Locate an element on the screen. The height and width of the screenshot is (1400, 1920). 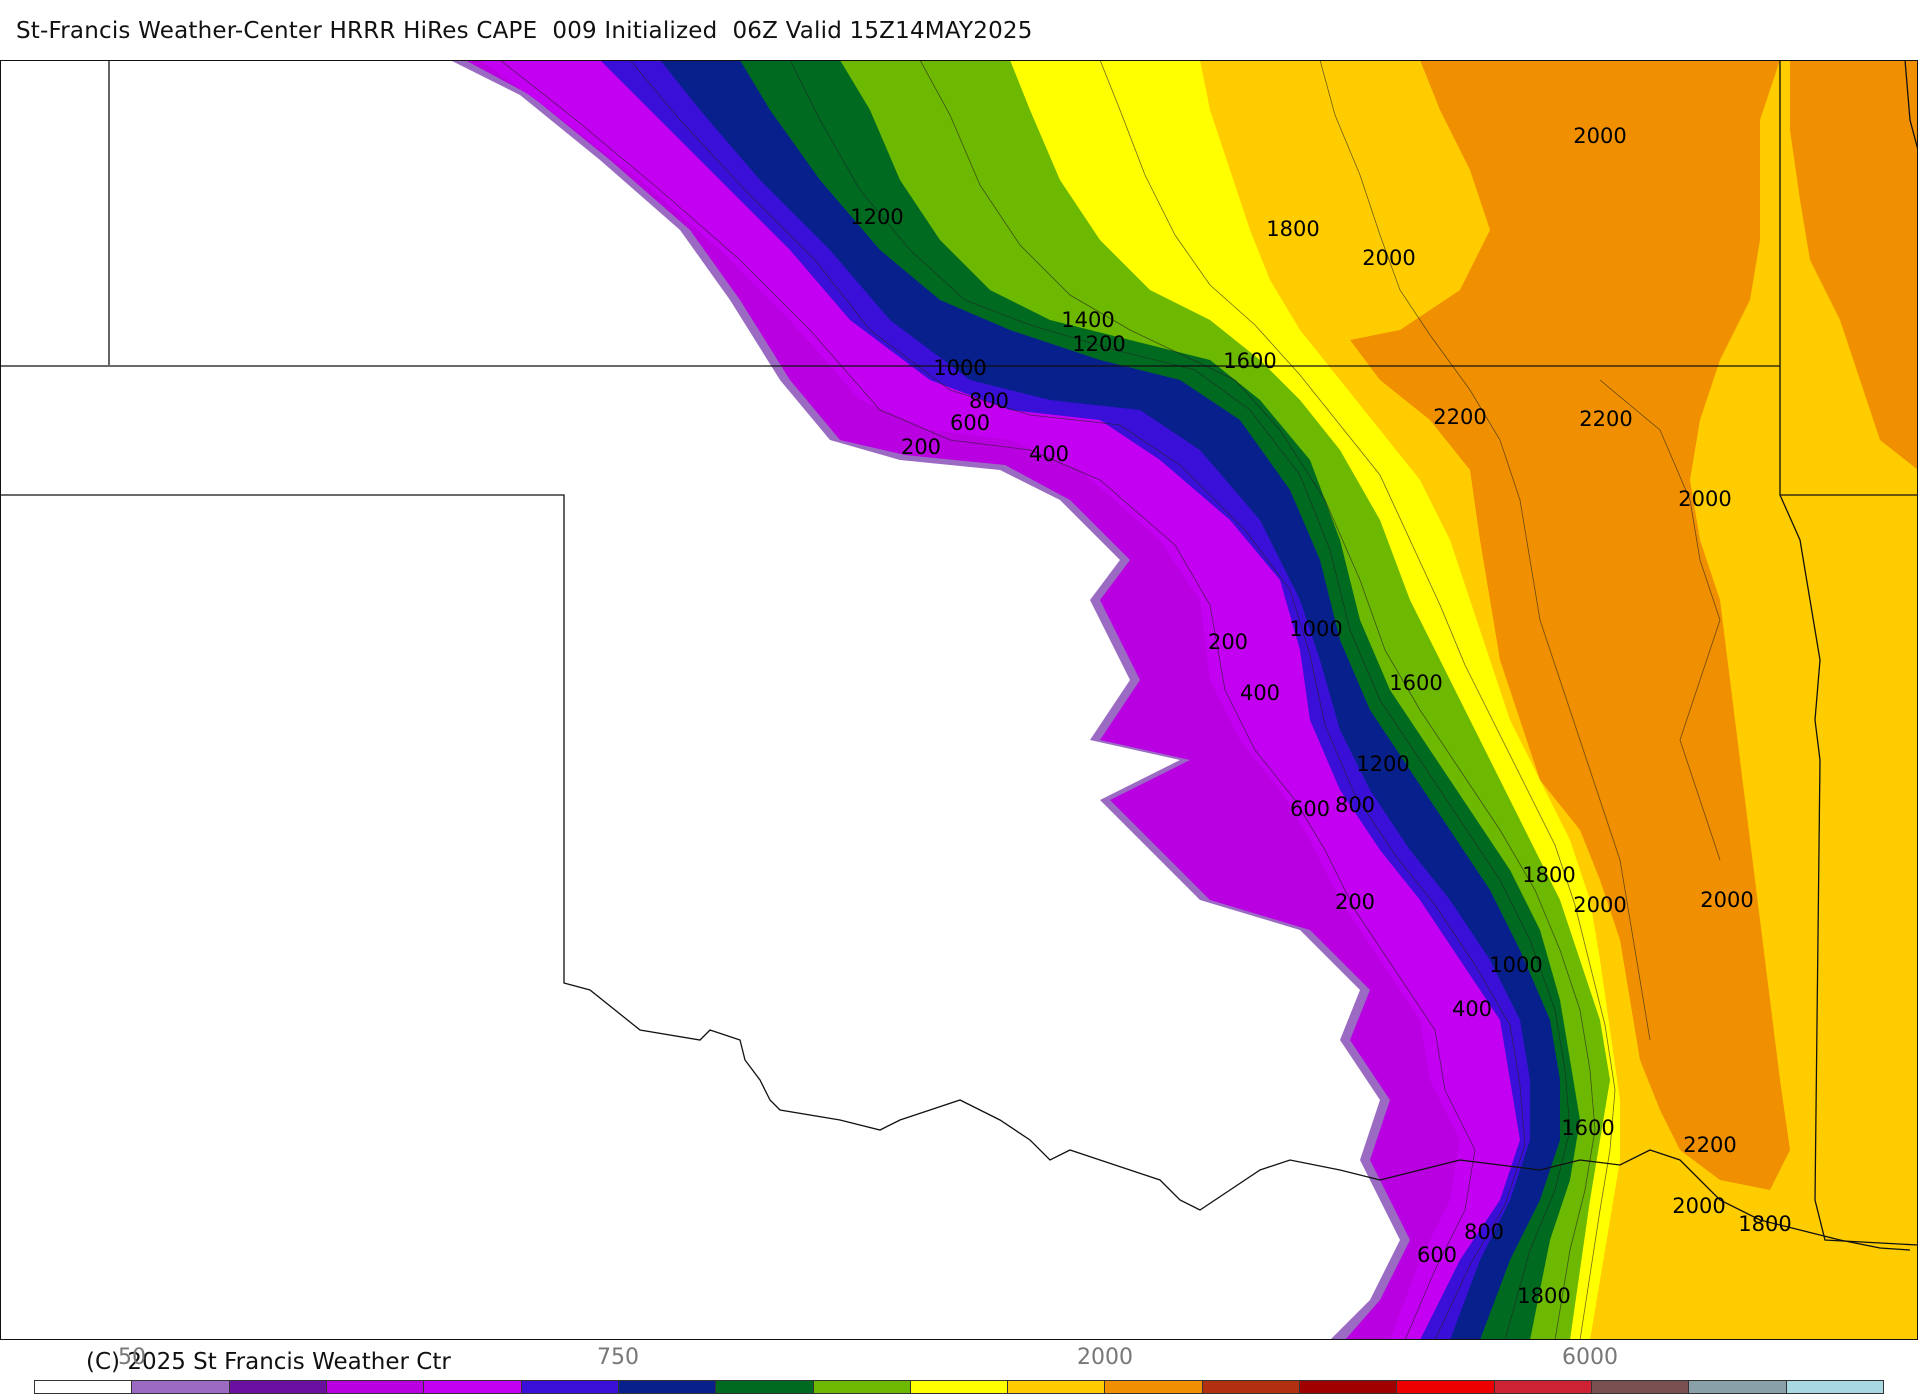
colorbar-tick-label: 750 is located at coordinates (618, 1357).